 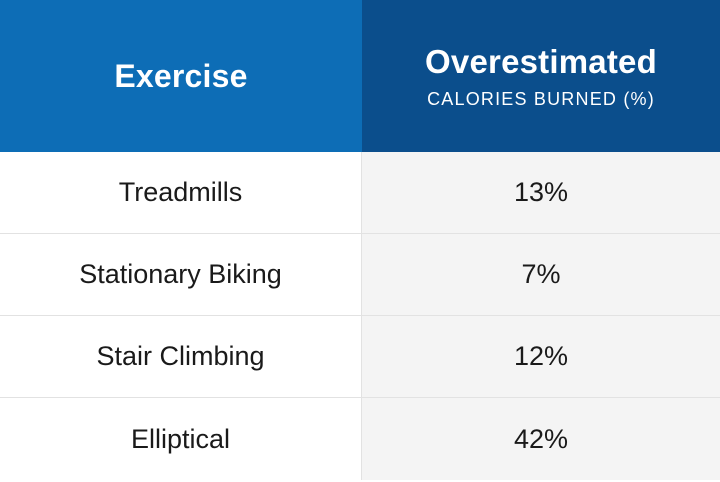 I want to click on header-overestimated-title: Overestimated, so click(x=541, y=61).